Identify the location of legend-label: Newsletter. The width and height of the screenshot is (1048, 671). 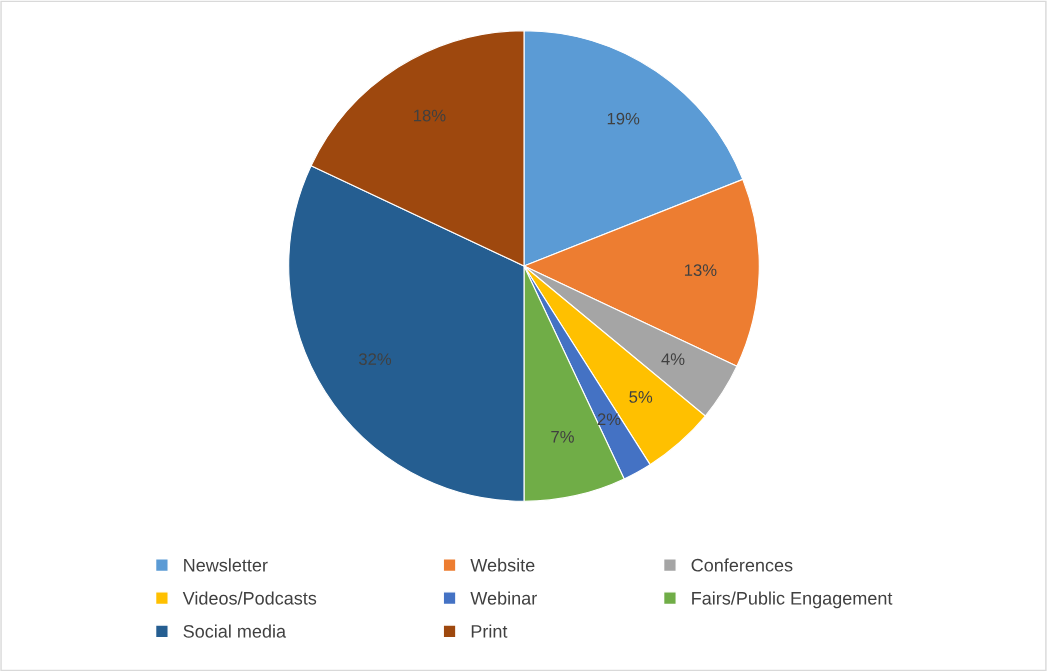
(226, 565).